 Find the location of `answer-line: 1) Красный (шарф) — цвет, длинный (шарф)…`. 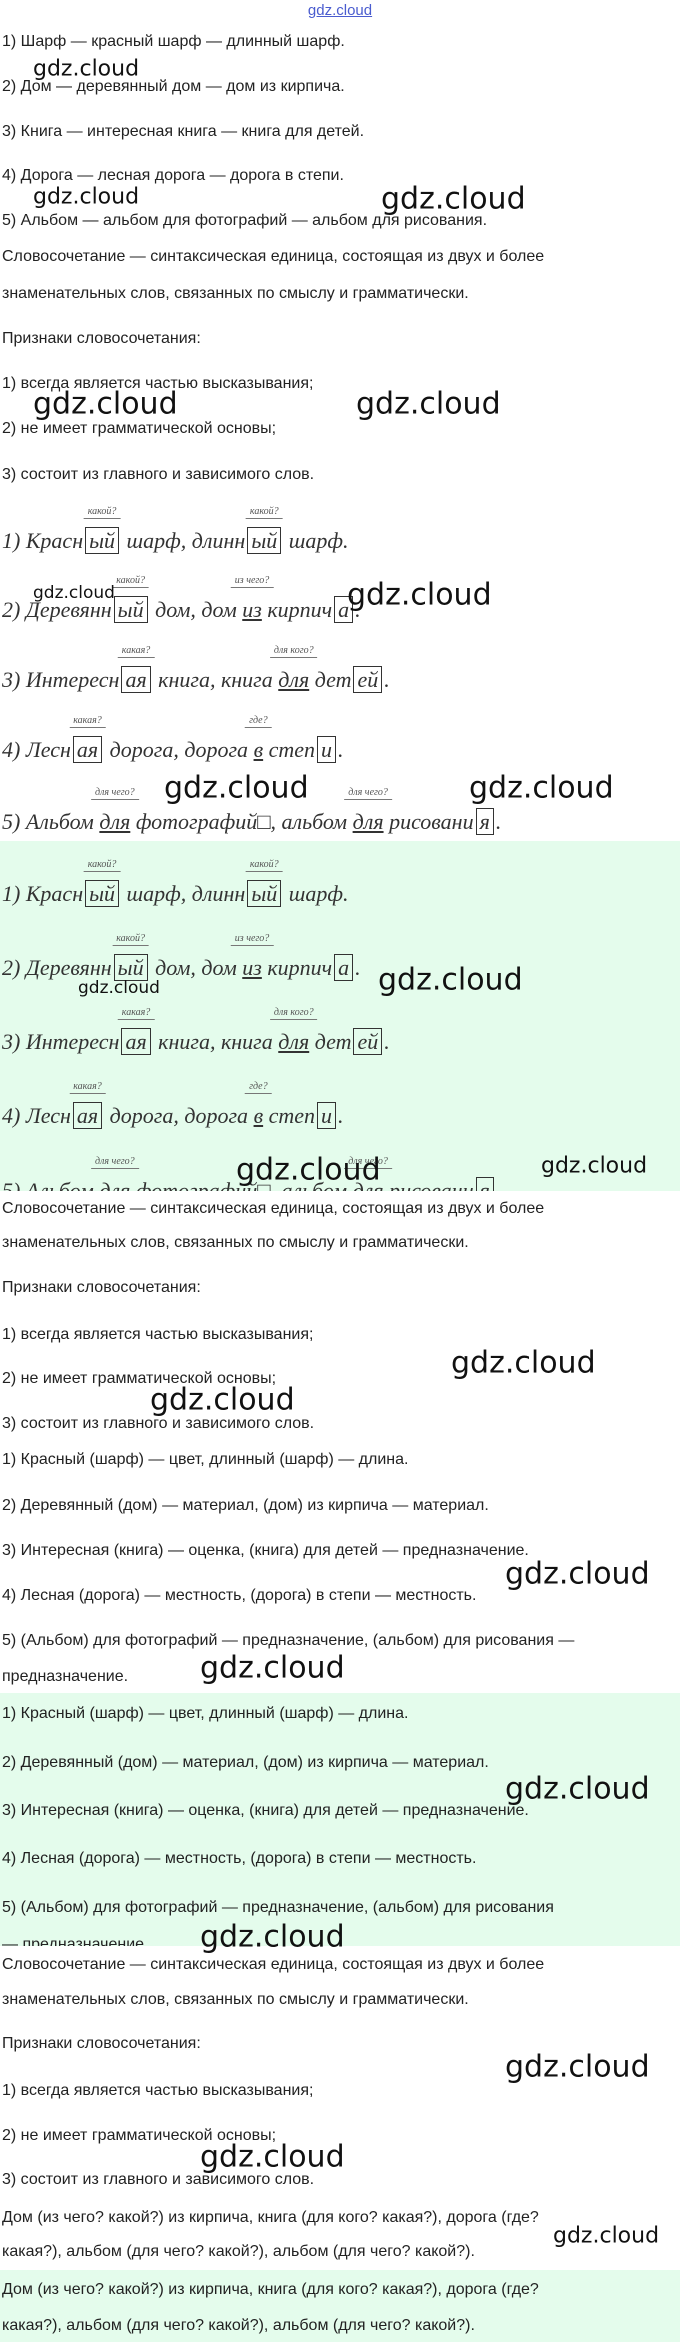

answer-line: 1) Красный (шарф) — цвет, длинный (шарф)… is located at coordinates (205, 1459).